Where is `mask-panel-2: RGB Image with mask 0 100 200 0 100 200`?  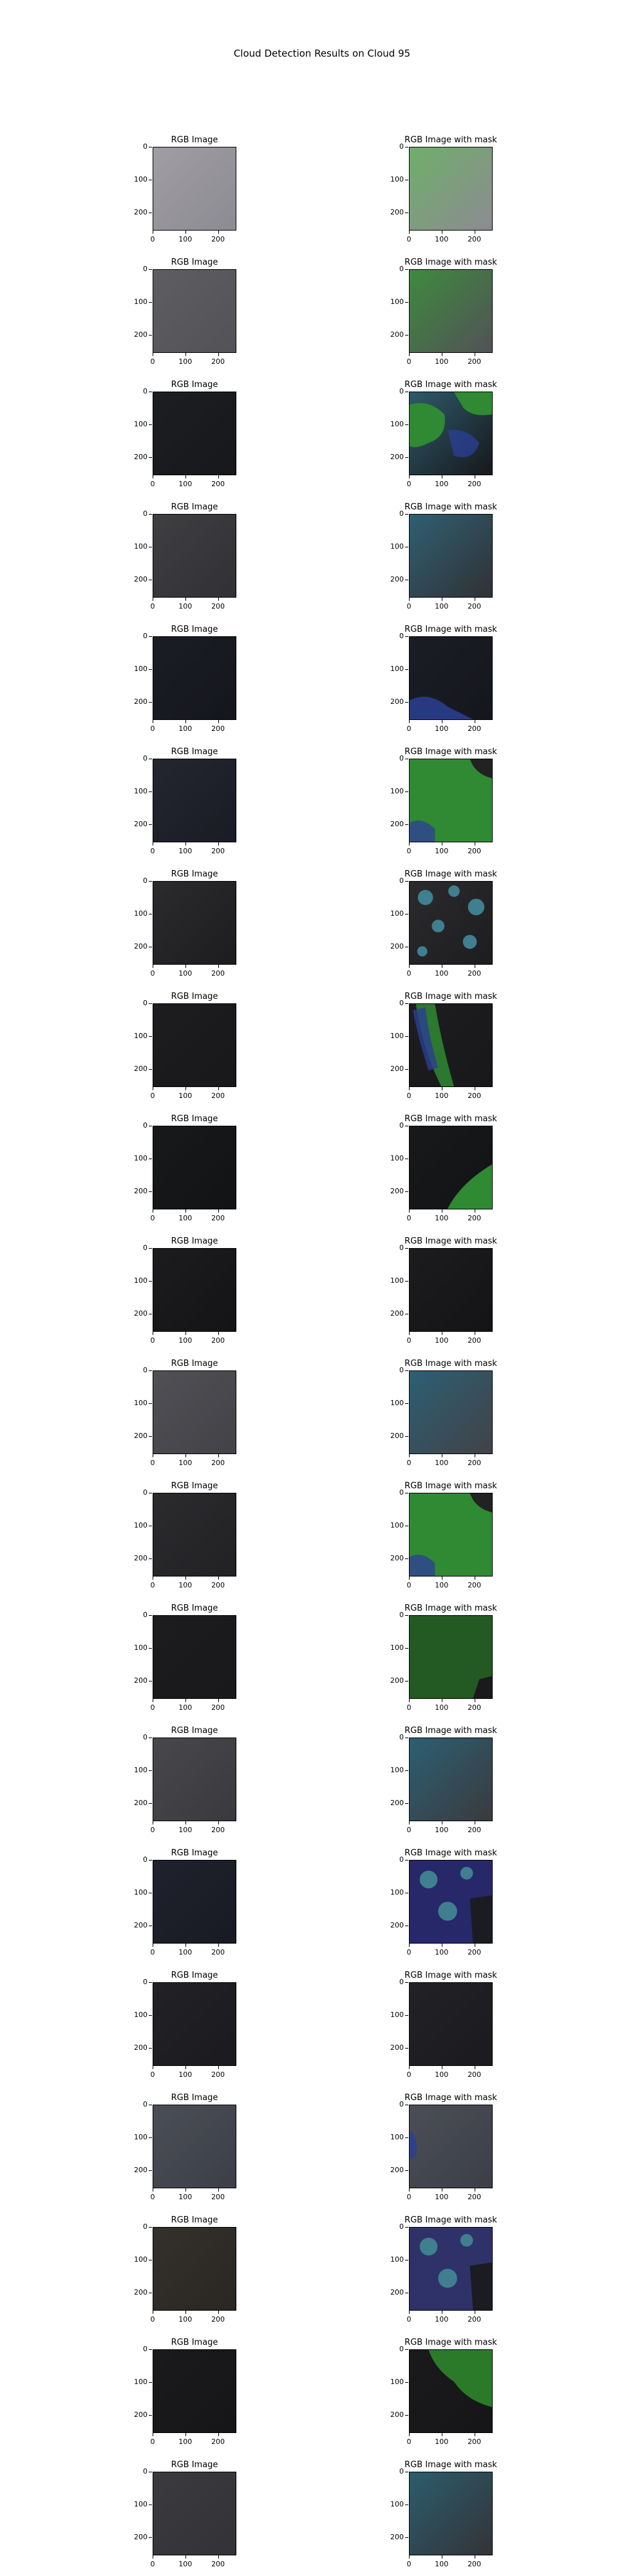
mask-panel-2: RGB Image with mask 0 100 200 0 100 200 is located at coordinates (451, 311).